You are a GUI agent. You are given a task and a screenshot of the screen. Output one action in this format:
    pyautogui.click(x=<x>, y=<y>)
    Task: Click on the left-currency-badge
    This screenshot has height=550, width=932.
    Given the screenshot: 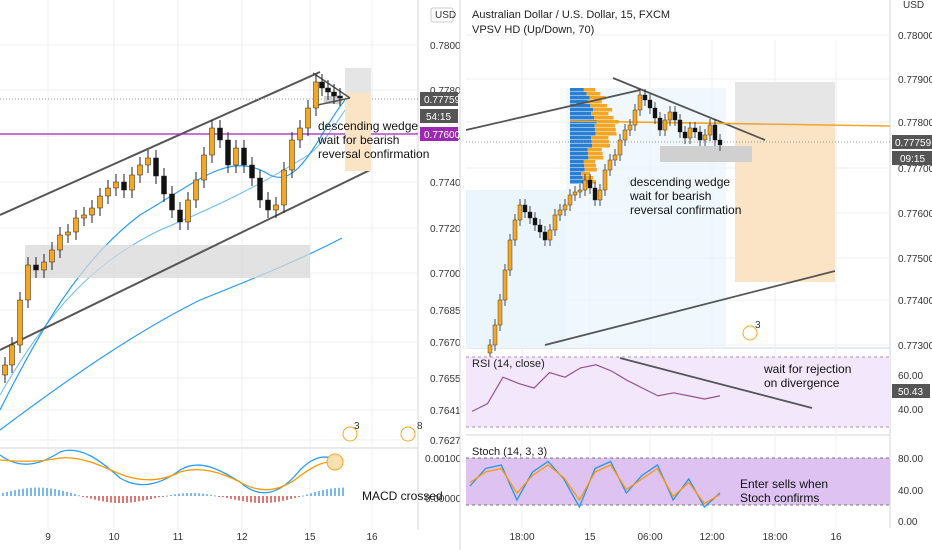 What is the action you would take?
    pyautogui.click(x=442, y=15)
    